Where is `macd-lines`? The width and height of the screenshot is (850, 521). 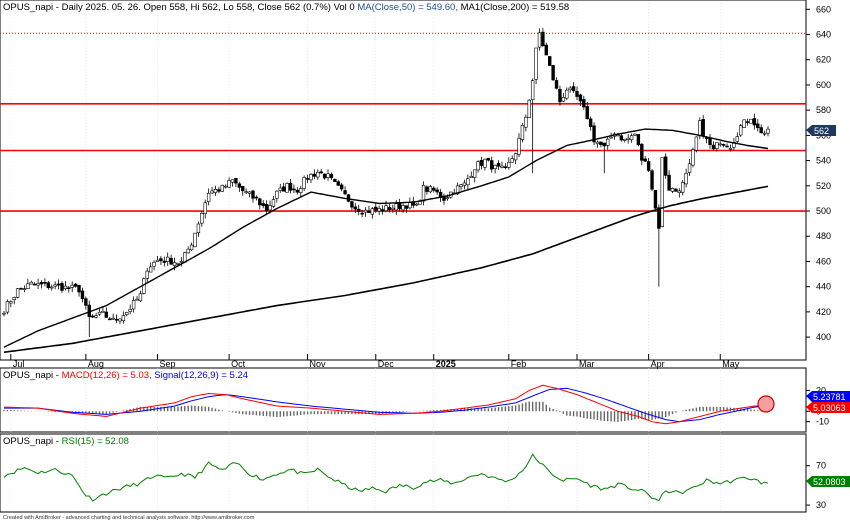
macd-lines is located at coordinates (386, 404).